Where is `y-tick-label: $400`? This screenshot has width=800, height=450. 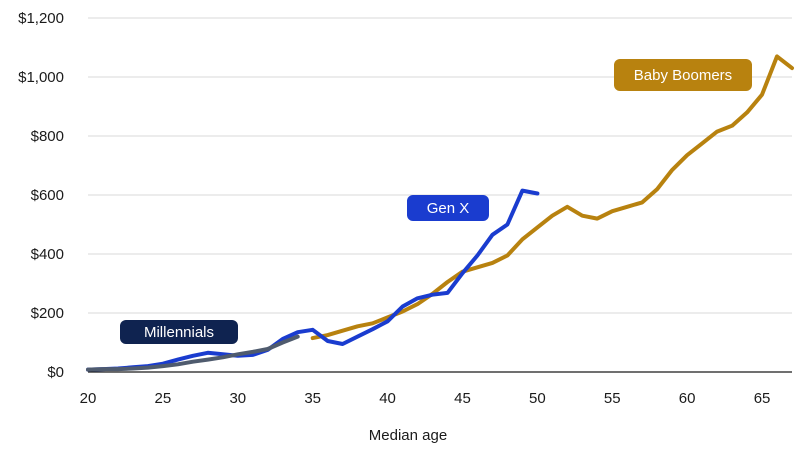 y-tick-label: $400 is located at coordinates (47, 254).